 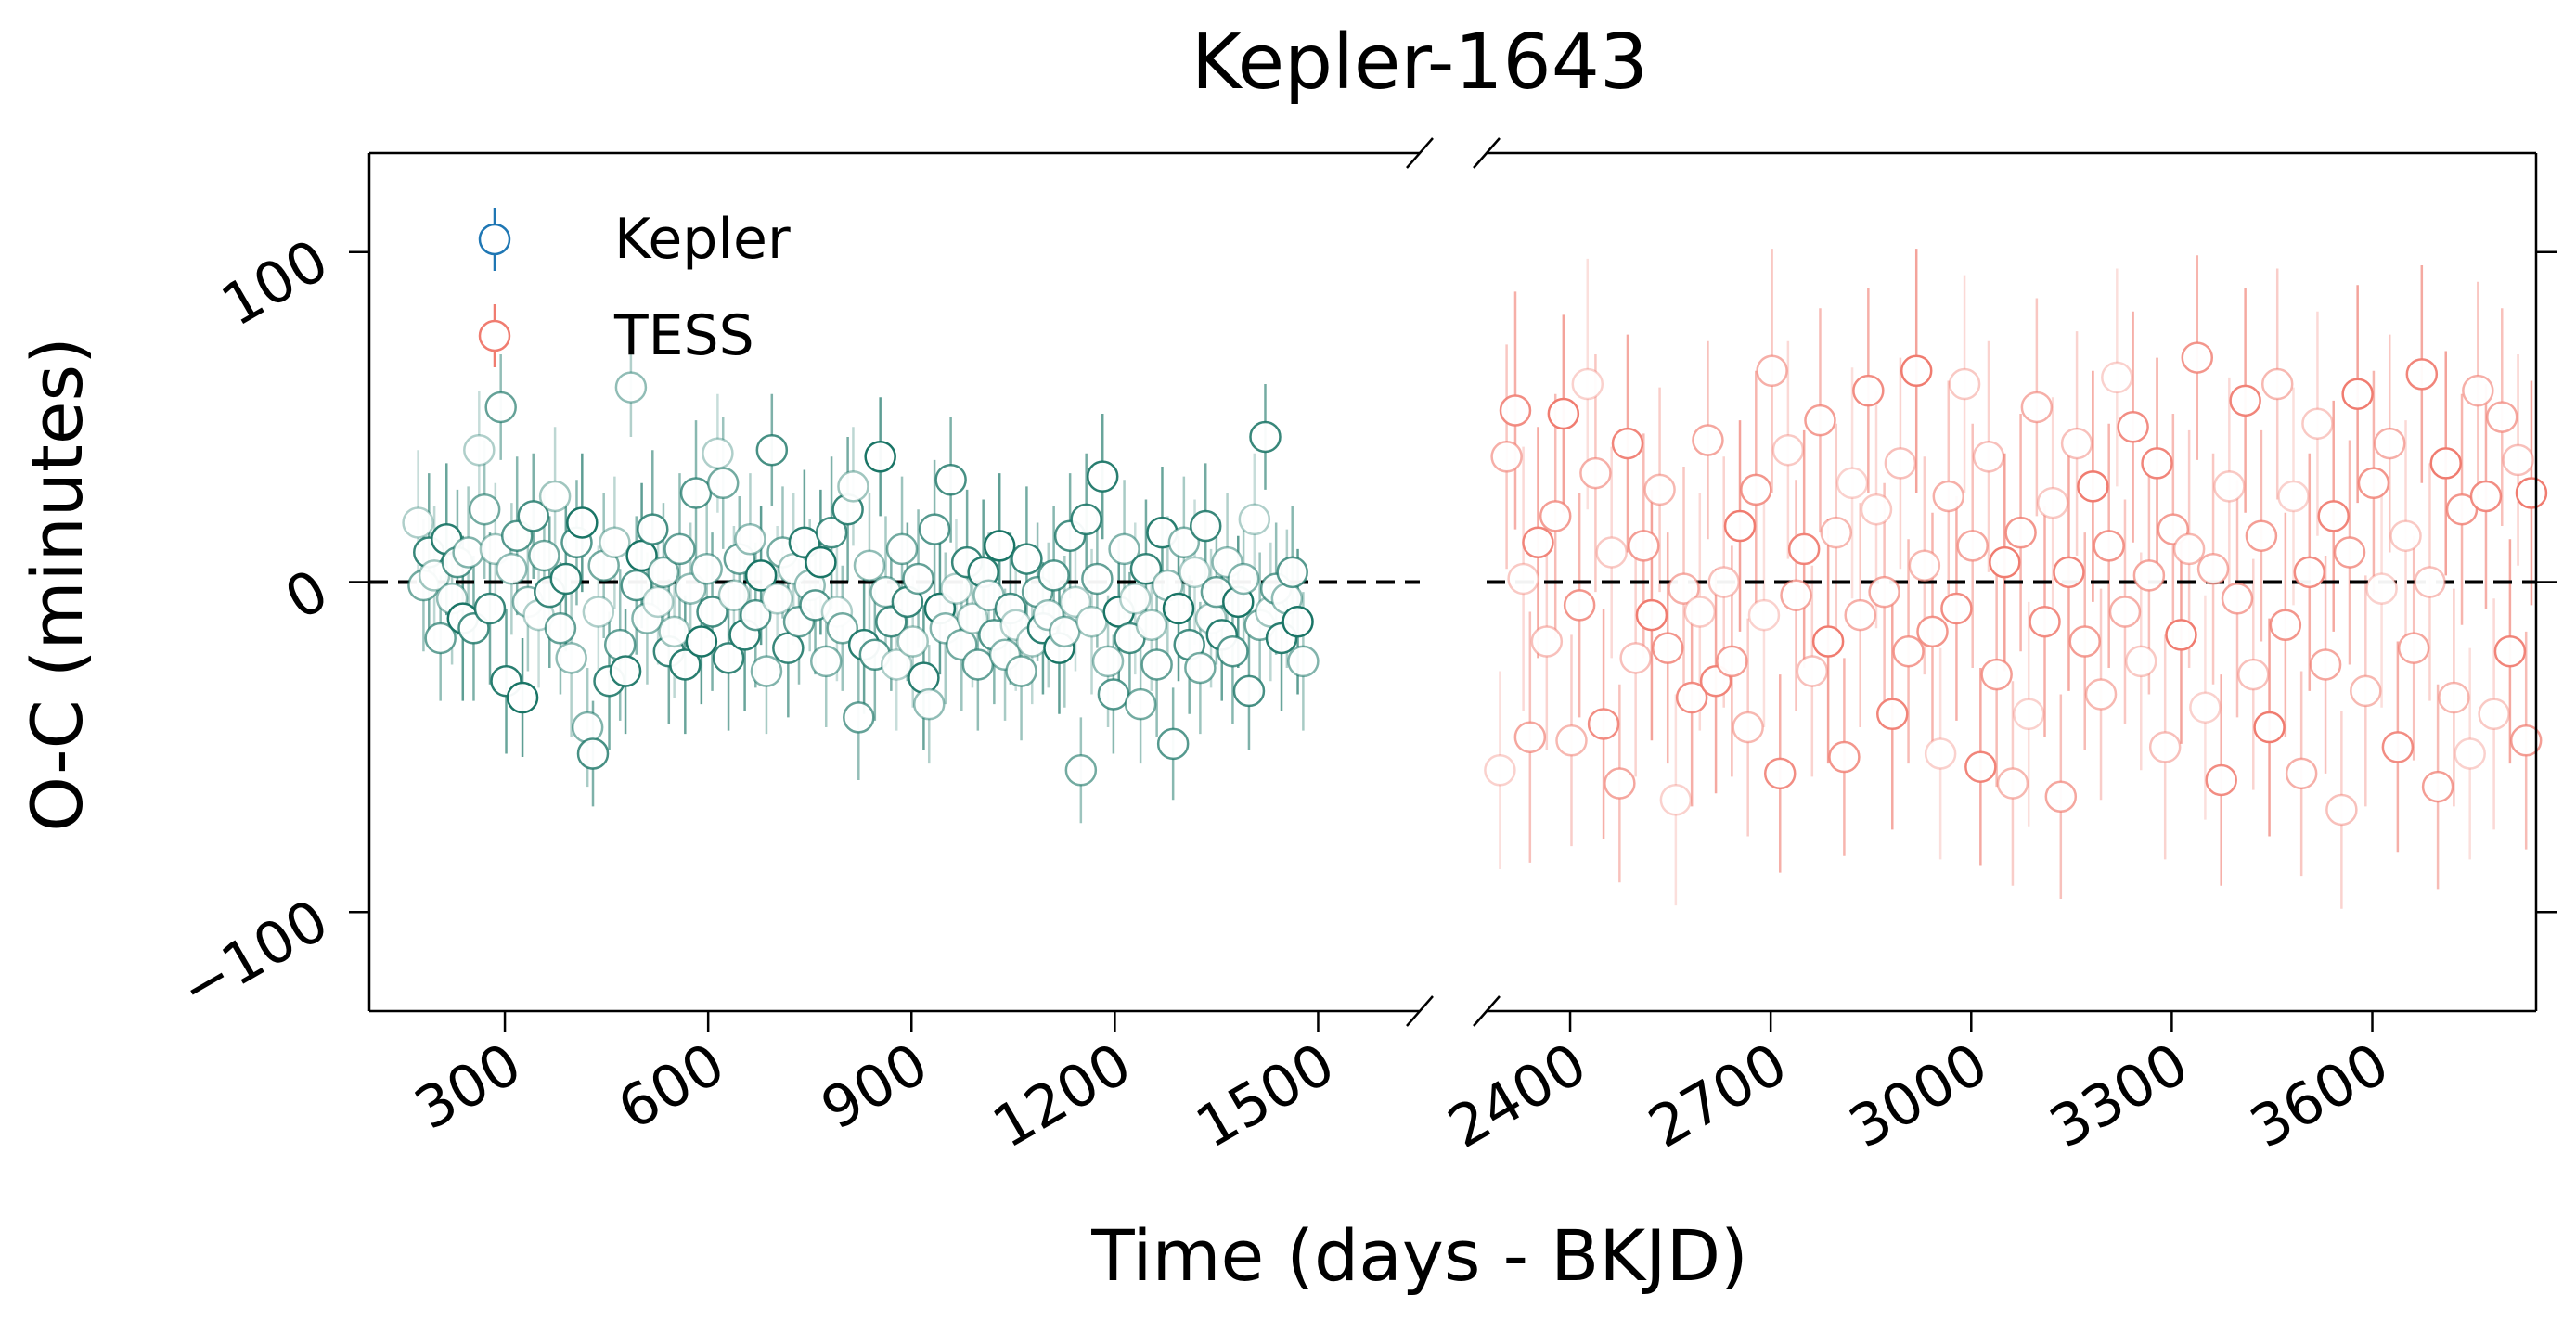 What do you see at coordinates (1918, 1095) in the screenshot?
I see `x-tick-label: 3000` at bounding box center [1918, 1095].